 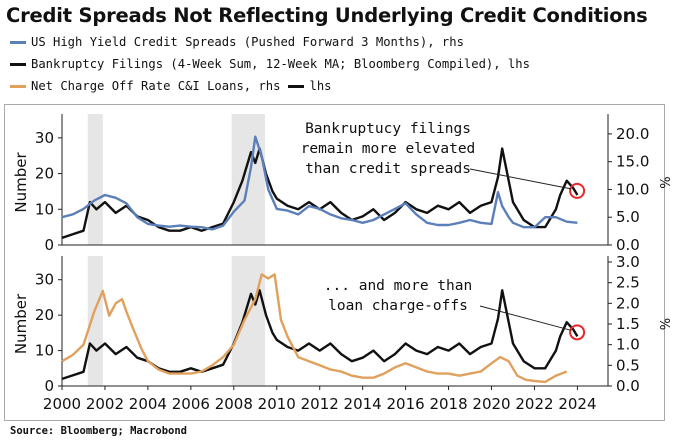 What do you see at coordinates (320, 86) in the screenshot?
I see `legend-label-lhs: lhs` at bounding box center [320, 86].